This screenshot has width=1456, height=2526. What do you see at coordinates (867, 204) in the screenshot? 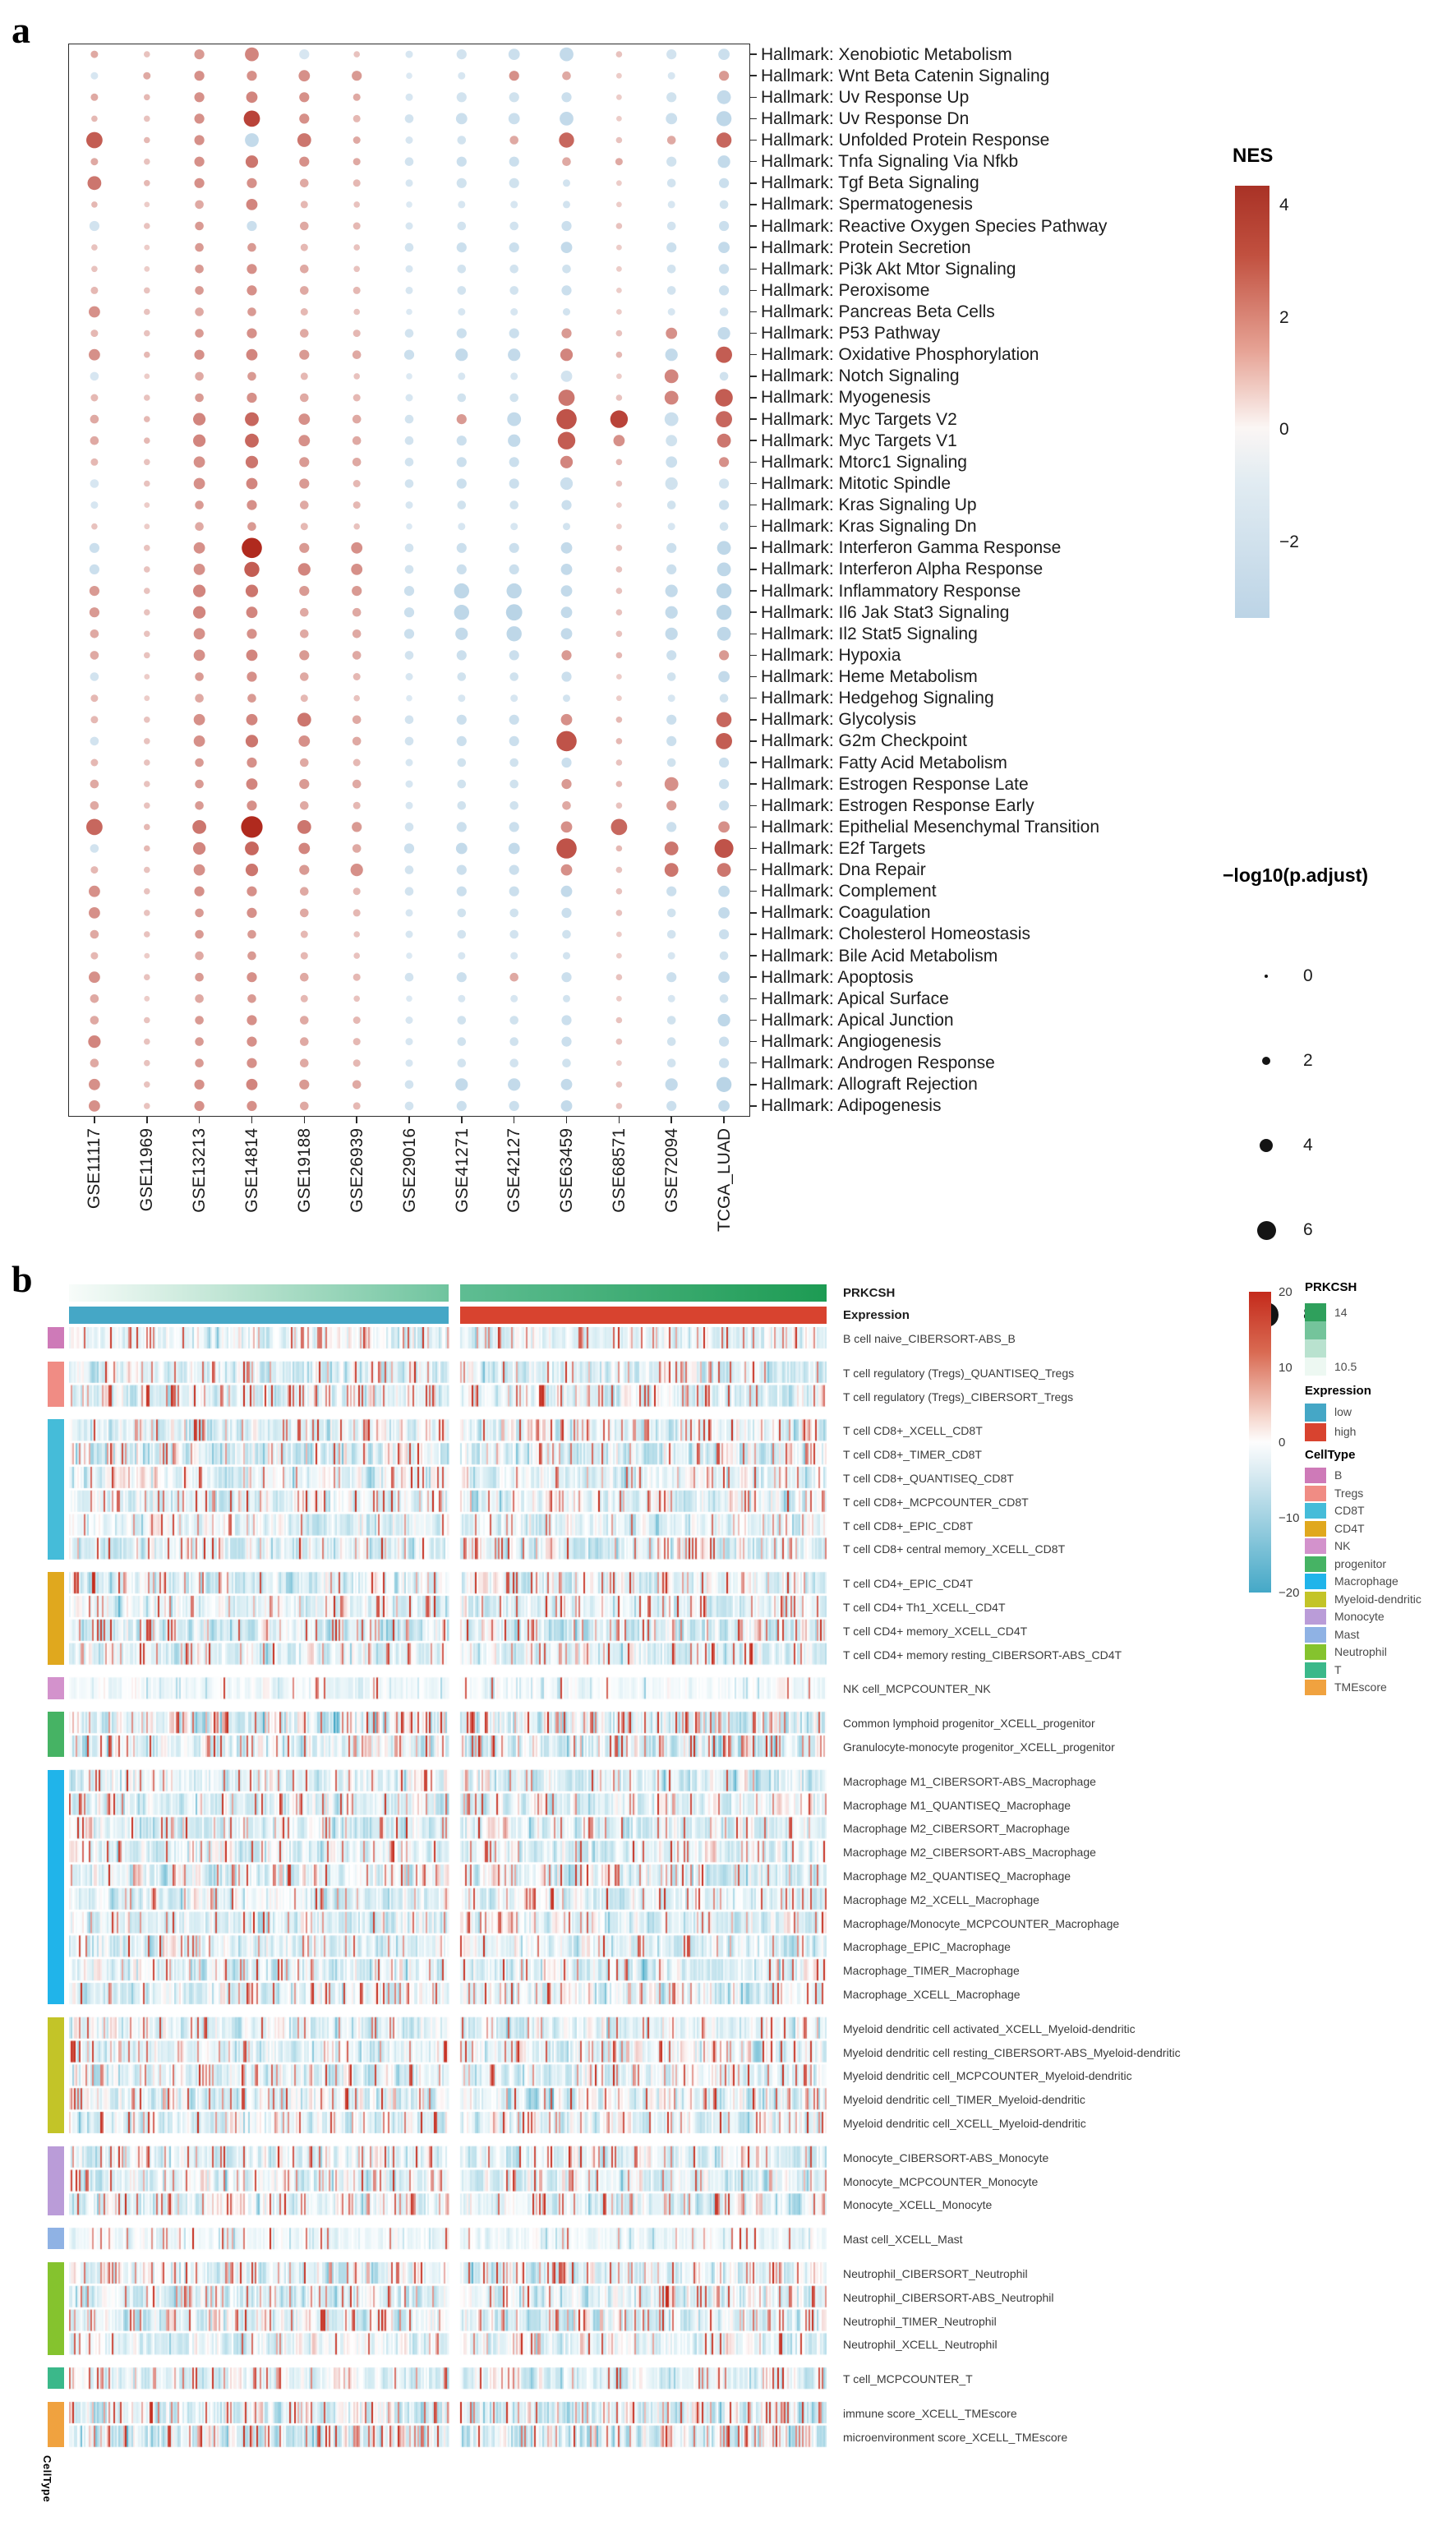
I see `hallmark-row-label: Hallmark: Spermatogenesis` at bounding box center [867, 204].